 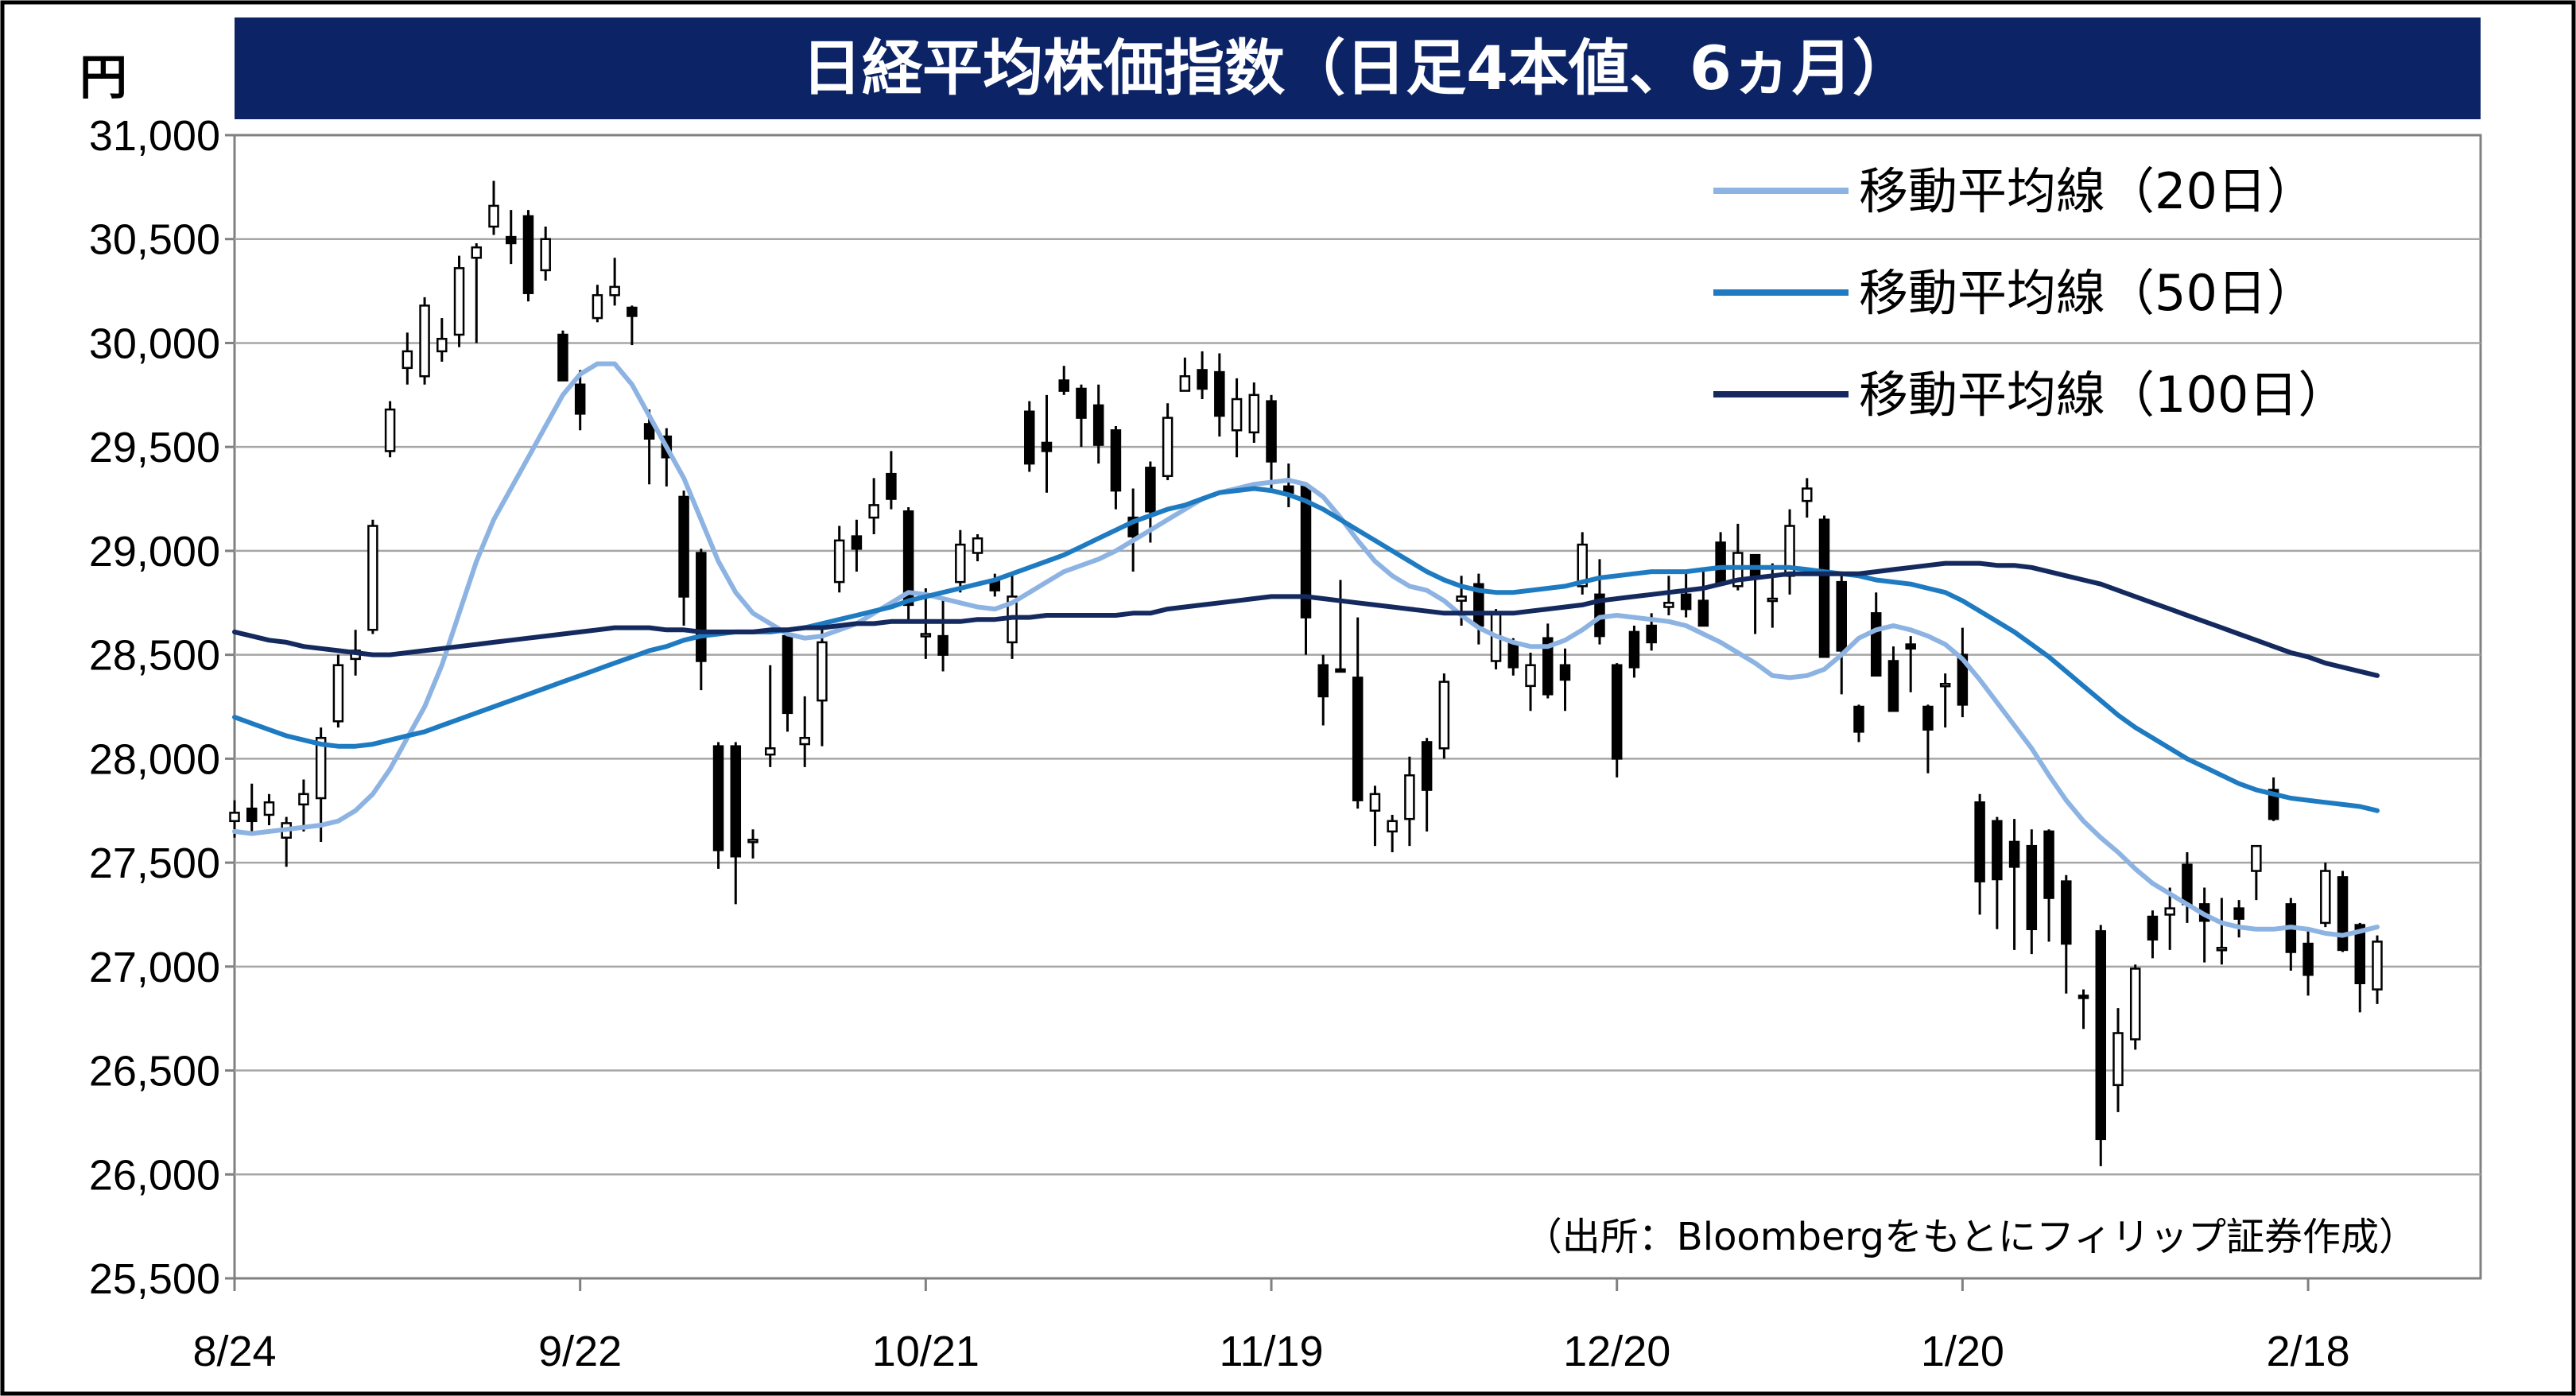 What do you see at coordinates (1271, 1326) in the screenshot?
I see `x-axis: 8/24 9/22 10/21 11/19 12/20 1/20 2/18` at bounding box center [1271, 1326].